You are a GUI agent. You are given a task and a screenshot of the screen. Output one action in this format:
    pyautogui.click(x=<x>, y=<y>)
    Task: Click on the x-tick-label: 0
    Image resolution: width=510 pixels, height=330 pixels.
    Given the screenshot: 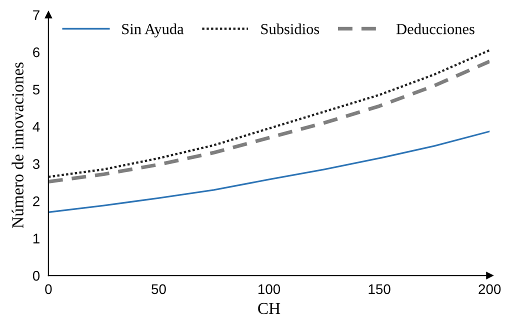 What is the action you would take?
    pyautogui.click(x=48, y=289)
    